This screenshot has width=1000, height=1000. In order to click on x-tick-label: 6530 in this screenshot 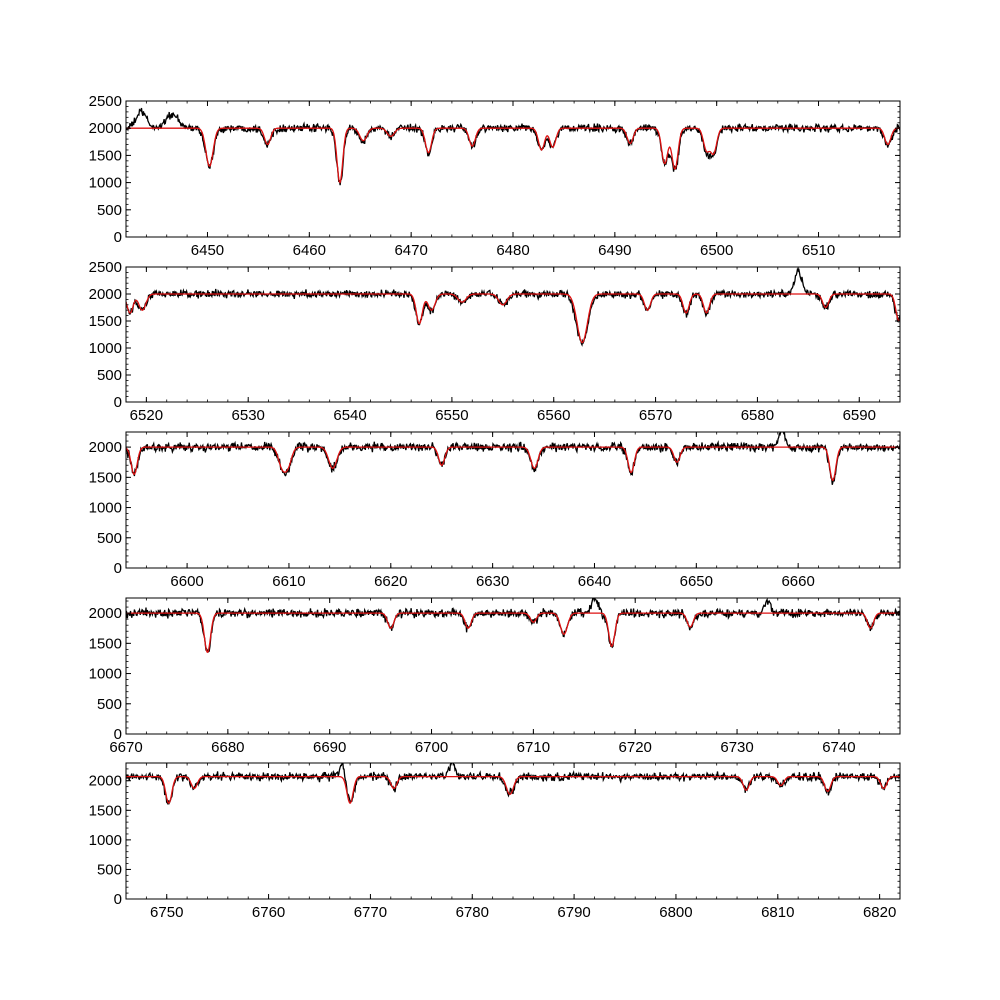, I will do `click(248, 415)`.